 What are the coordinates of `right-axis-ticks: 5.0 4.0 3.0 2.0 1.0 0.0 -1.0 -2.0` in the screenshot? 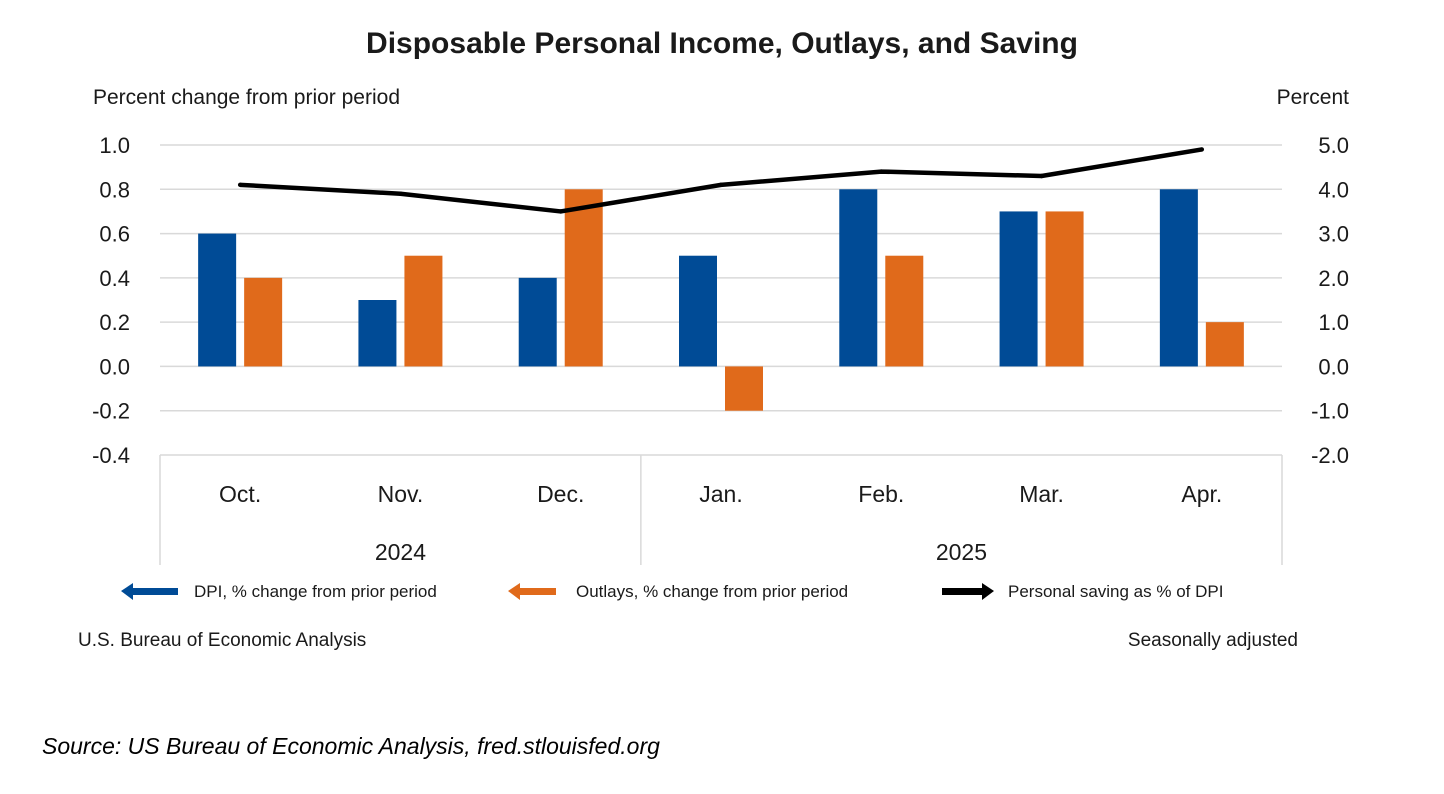 It's located at (1330, 300).